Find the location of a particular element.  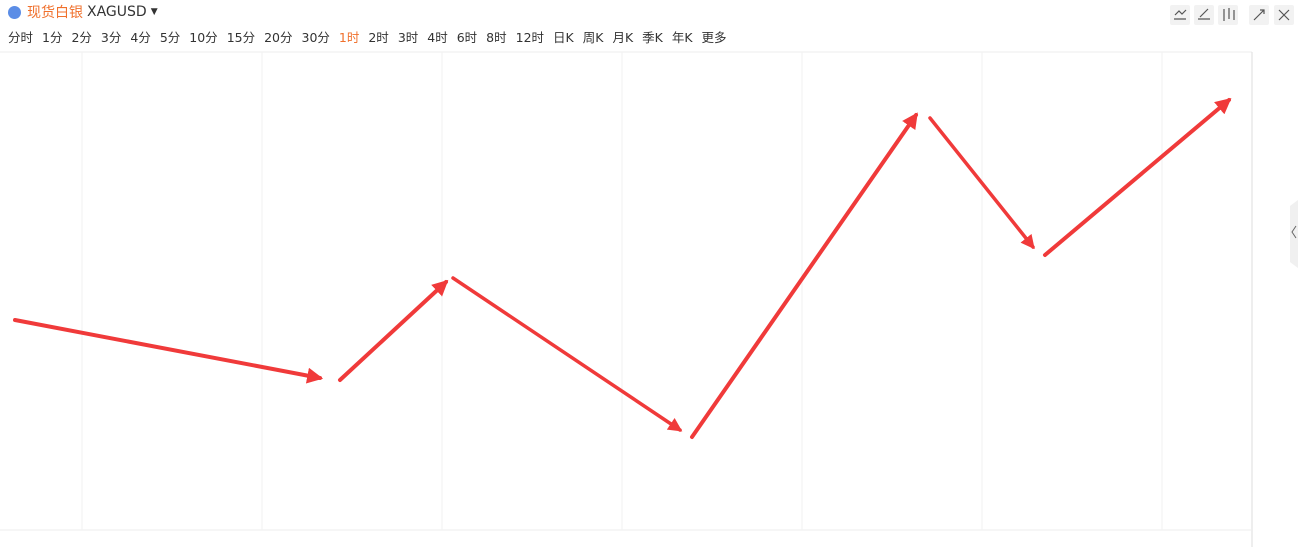

timeframe-tab: 4时 is located at coordinates (437, 37).